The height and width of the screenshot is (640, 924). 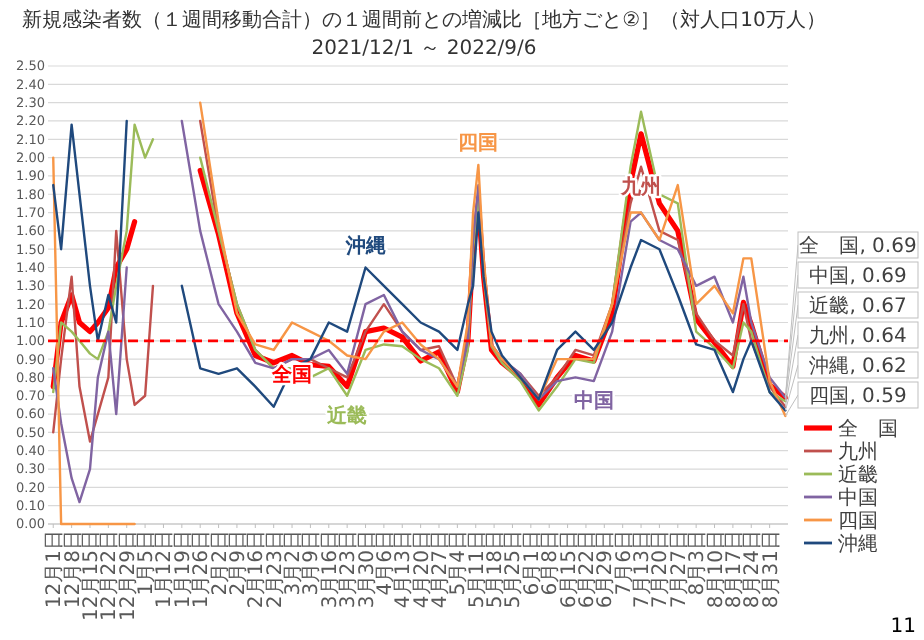 I want to click on x-tick-label: 6月22日, so click(x=587, y=569).